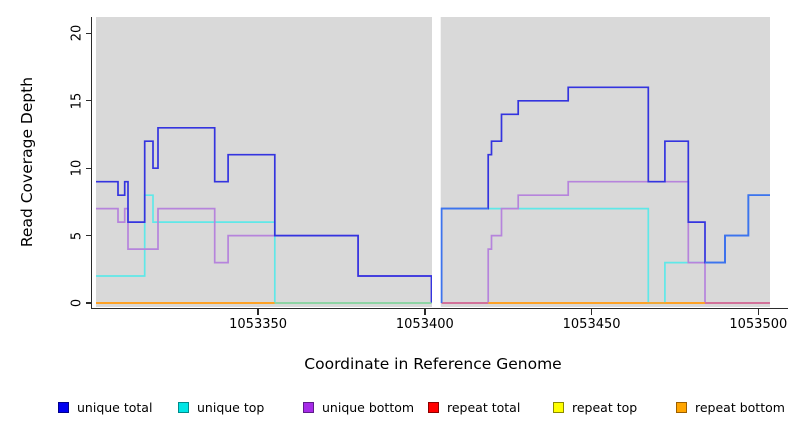 Image resolution: width=792 pixels, height=432 pixels. What do you see at coordinates (433, 364) in the screenshot?
I see `x-axis-title: Coordinate in Reference Genome` at bounding box center [433, 364].